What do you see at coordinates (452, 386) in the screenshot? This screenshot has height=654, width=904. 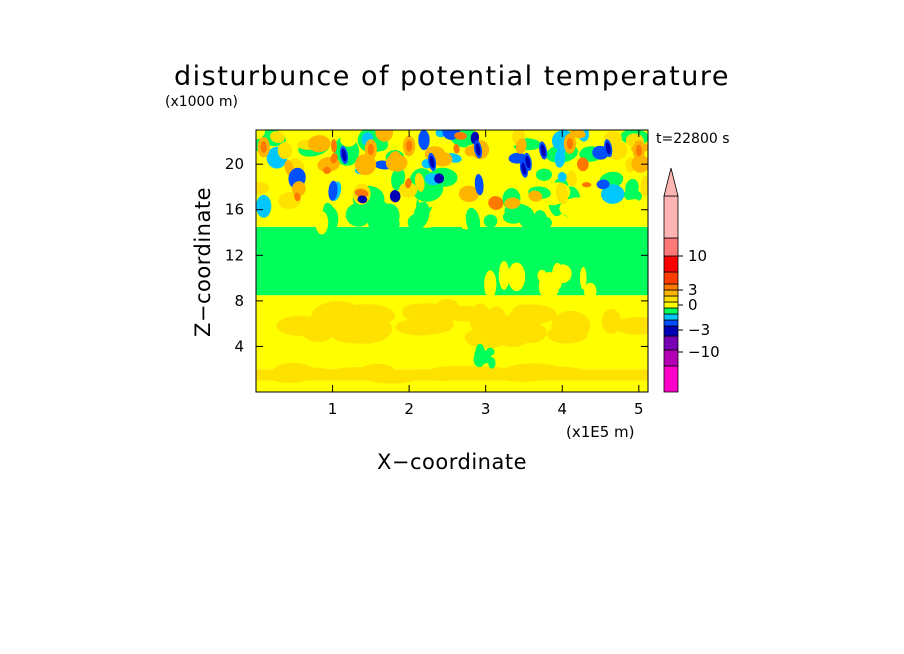 I see `heatmap-layer` at bounding box center [452, 386].